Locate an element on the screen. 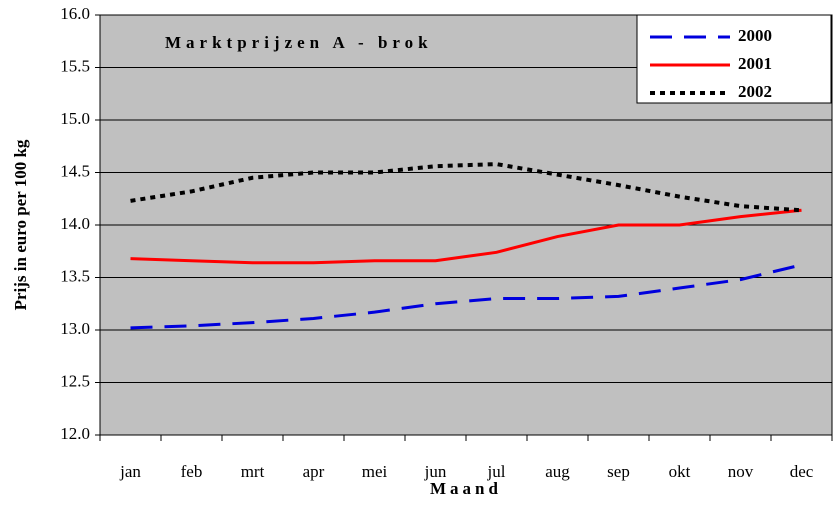  x-tick-label: mrt is located at coordinates (253, 471).